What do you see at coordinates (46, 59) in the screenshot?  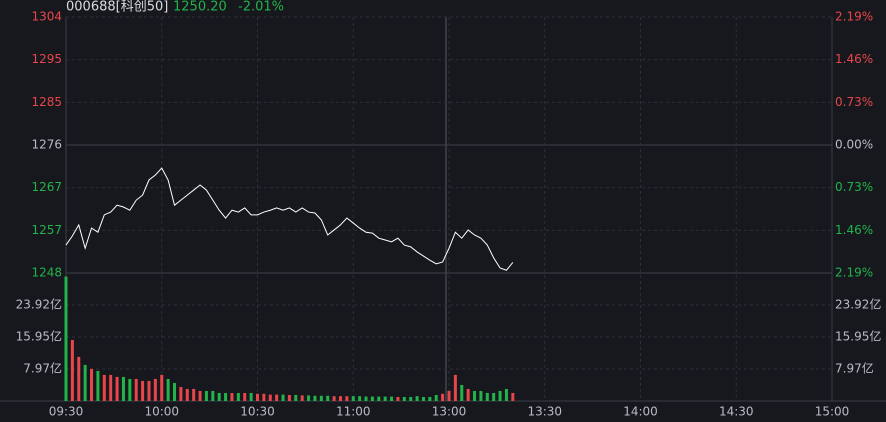 I see `y-tick-label: 1295` at bounding box center [46, 59].